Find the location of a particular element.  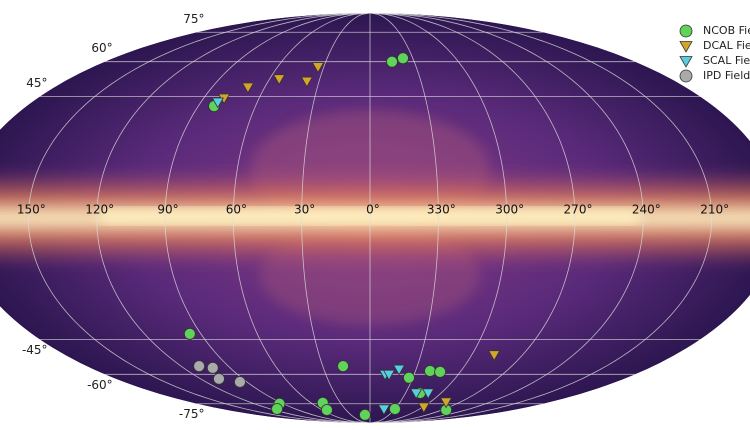

legend-label: NCOB Fields is located at coordinates (726, 30).